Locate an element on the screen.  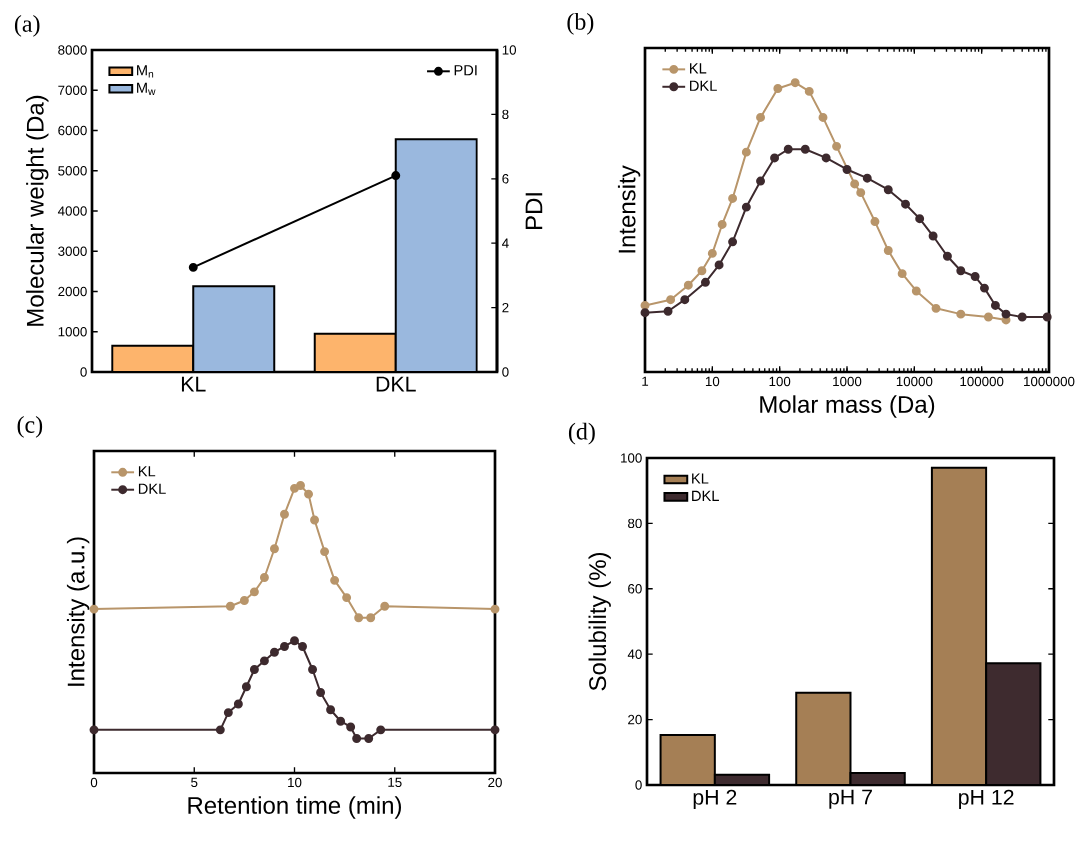
x-tick-label: 20 is located at coordinates (495, 782).